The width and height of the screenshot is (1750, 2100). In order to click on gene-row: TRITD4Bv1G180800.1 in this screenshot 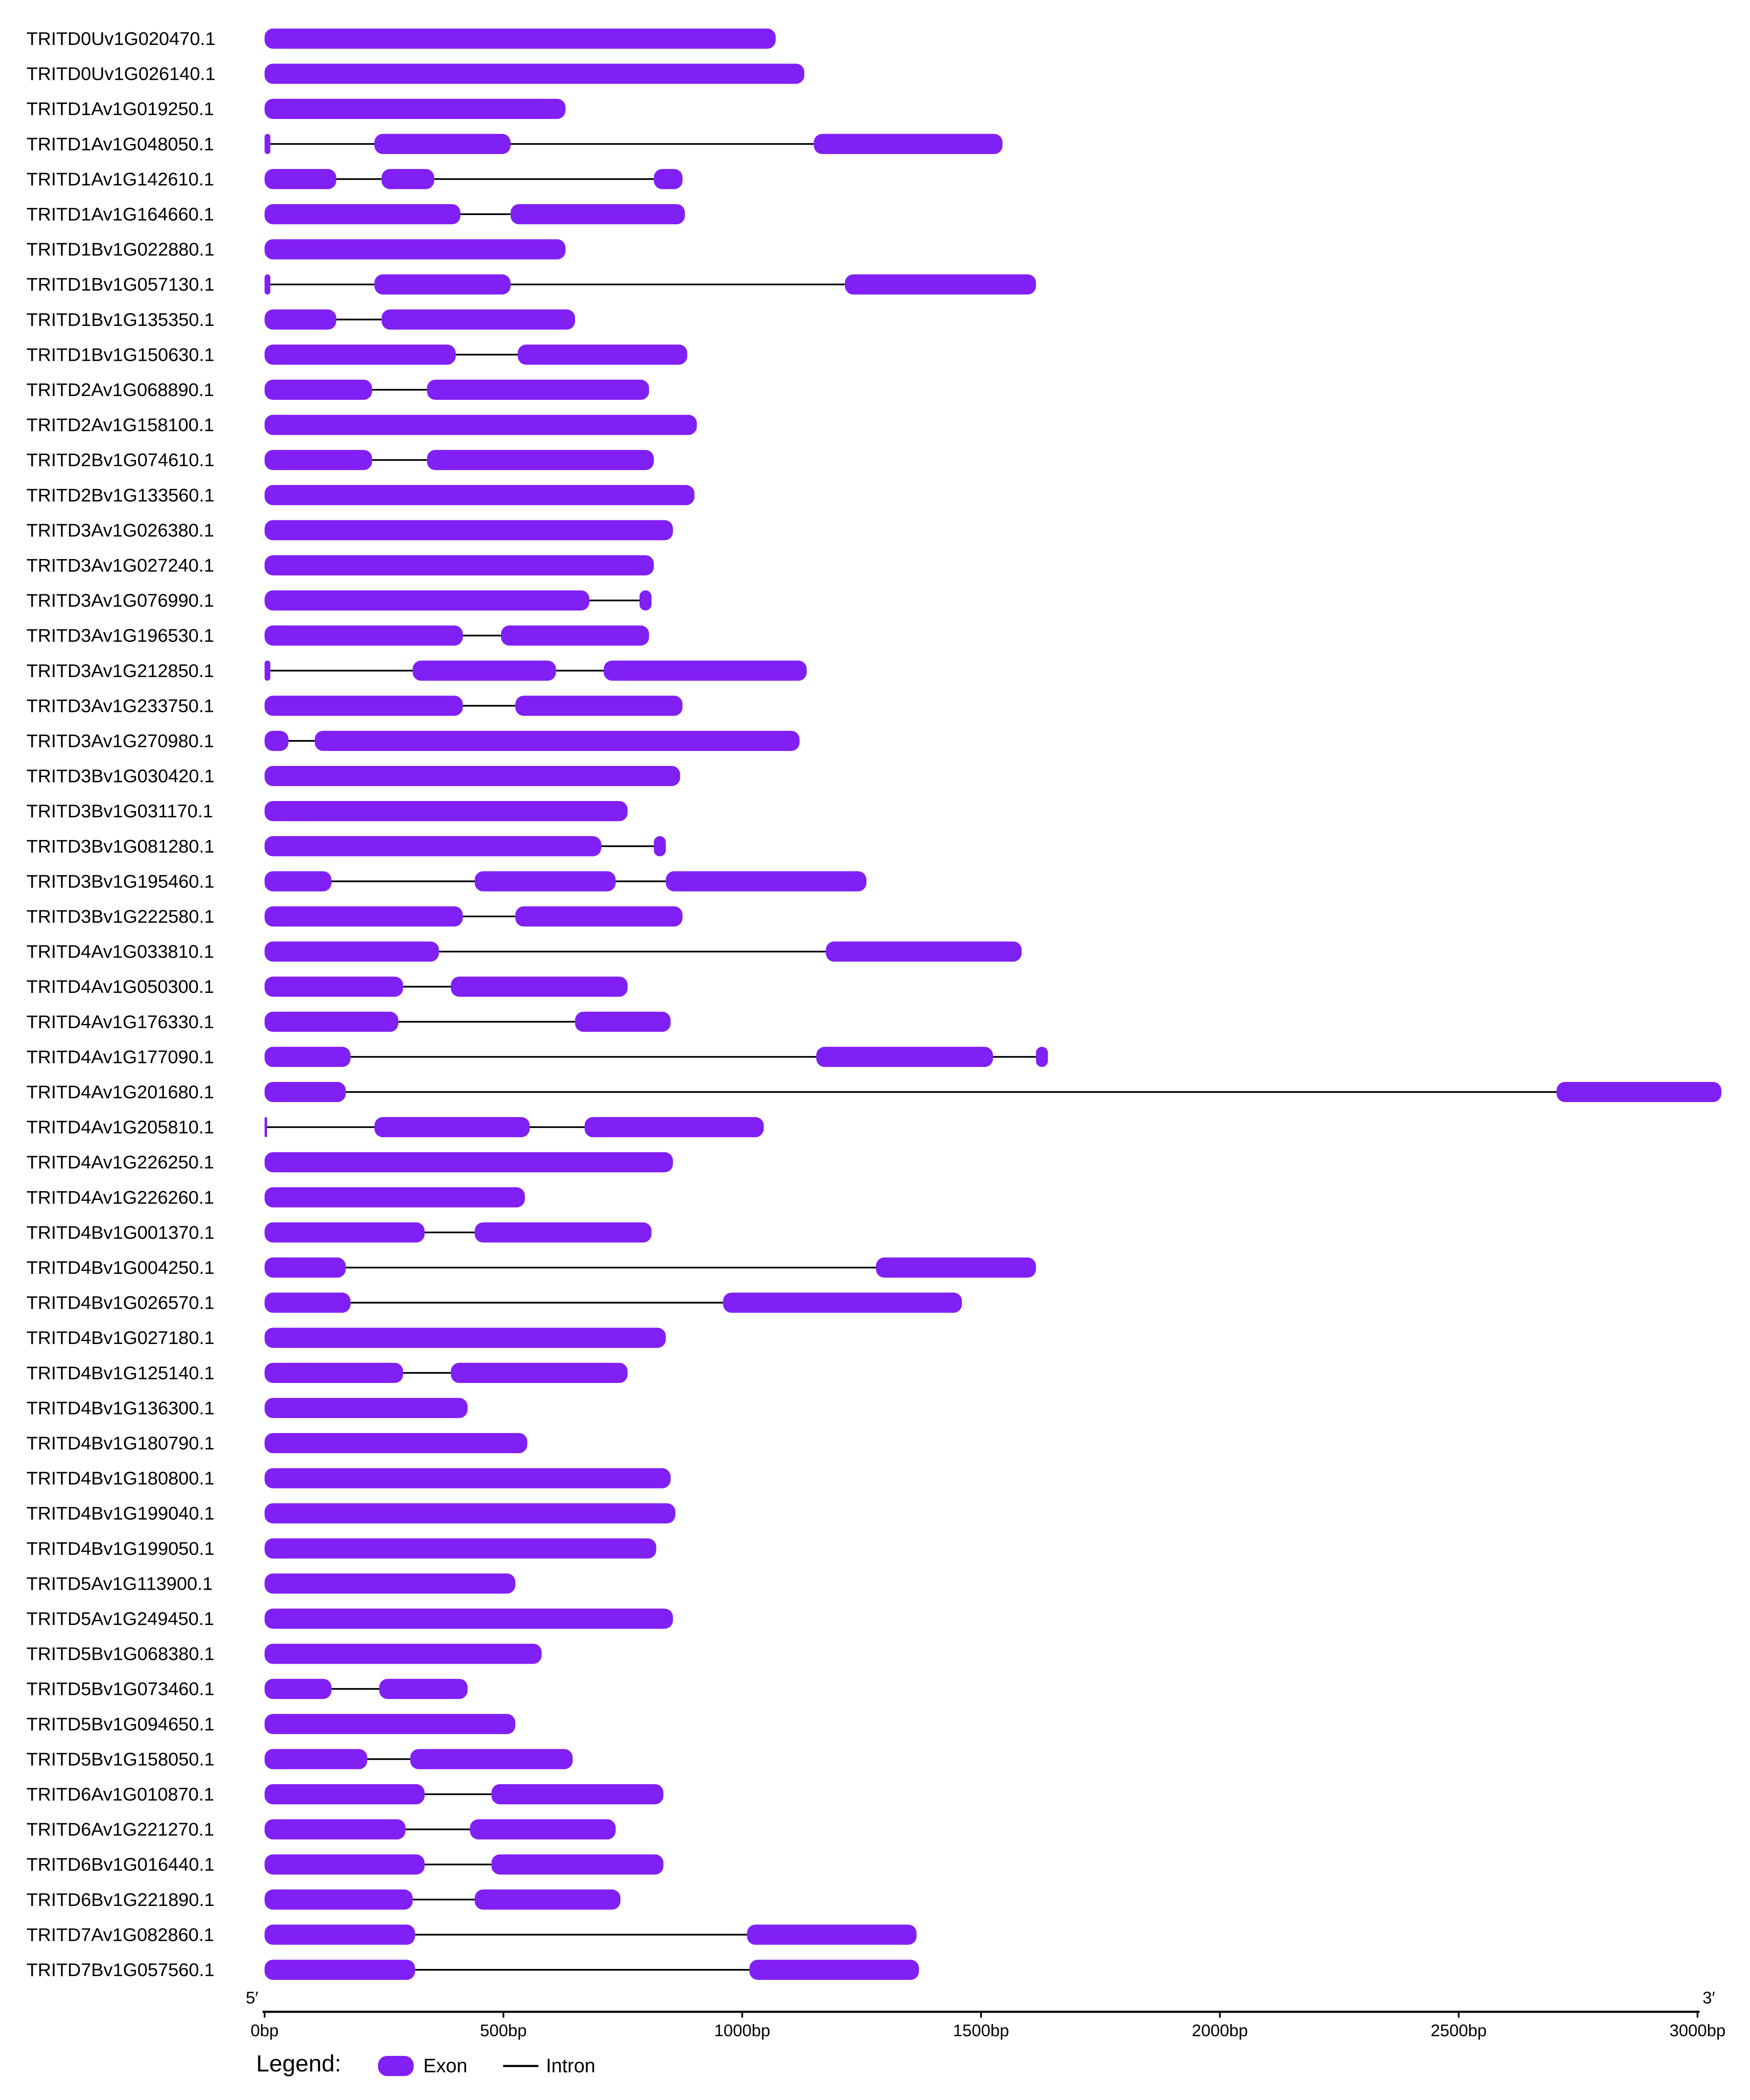, I will do `click(348, 1478)`.